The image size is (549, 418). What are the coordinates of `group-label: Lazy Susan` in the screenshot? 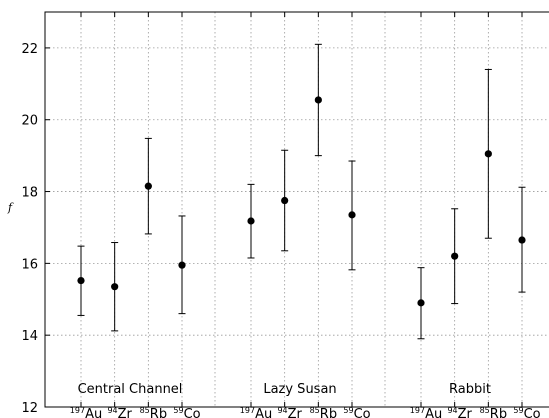 It's located at (299, 389).